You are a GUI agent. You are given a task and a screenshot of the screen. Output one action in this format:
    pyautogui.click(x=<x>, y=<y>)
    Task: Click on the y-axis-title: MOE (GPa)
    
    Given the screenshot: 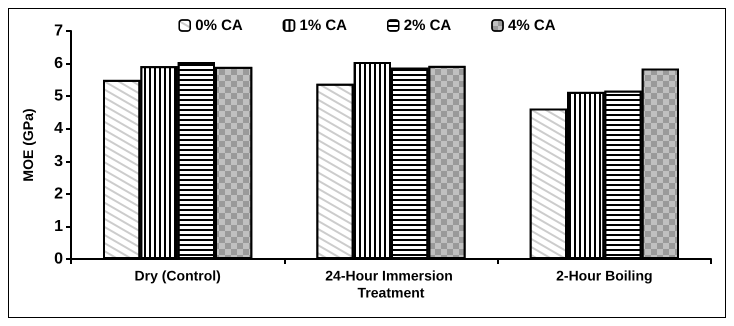 What is the action you would take?
    pyautogui.click(x=28, y=145)
    